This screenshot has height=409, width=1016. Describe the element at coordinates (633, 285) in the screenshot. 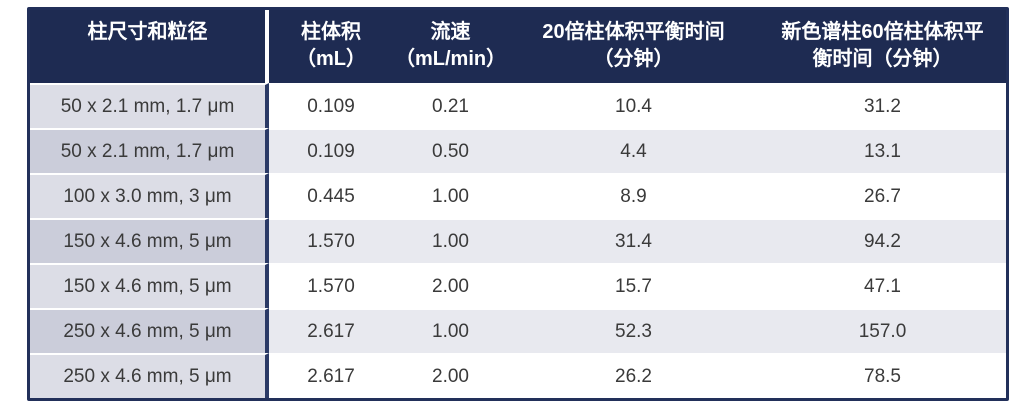

I see `cell-t20: 15.7` at that location.